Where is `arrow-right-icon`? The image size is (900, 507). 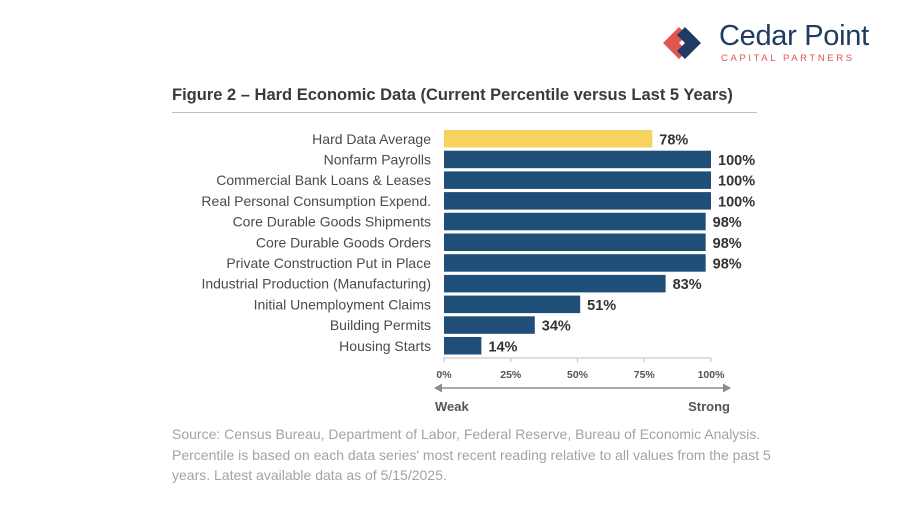
arrow-right-icon is located at coordinates (727, 388).